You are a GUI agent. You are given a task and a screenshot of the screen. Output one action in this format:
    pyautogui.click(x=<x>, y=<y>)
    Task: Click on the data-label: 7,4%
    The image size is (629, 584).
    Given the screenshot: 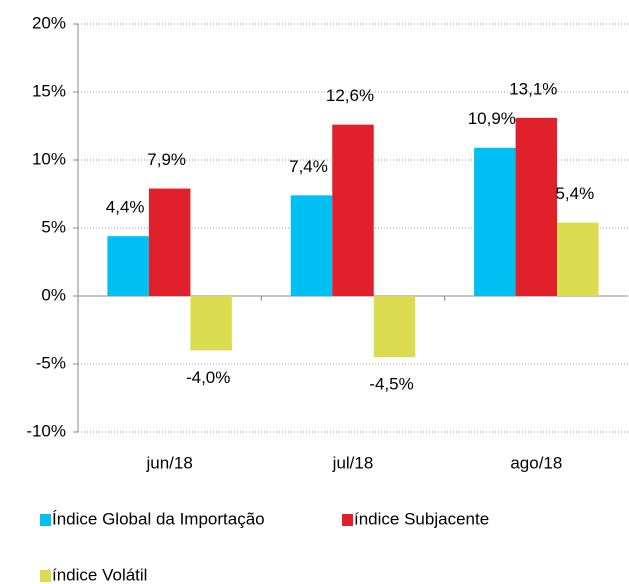 What is the action you would take?
    pyautogui.click(x=308, y=166)
    